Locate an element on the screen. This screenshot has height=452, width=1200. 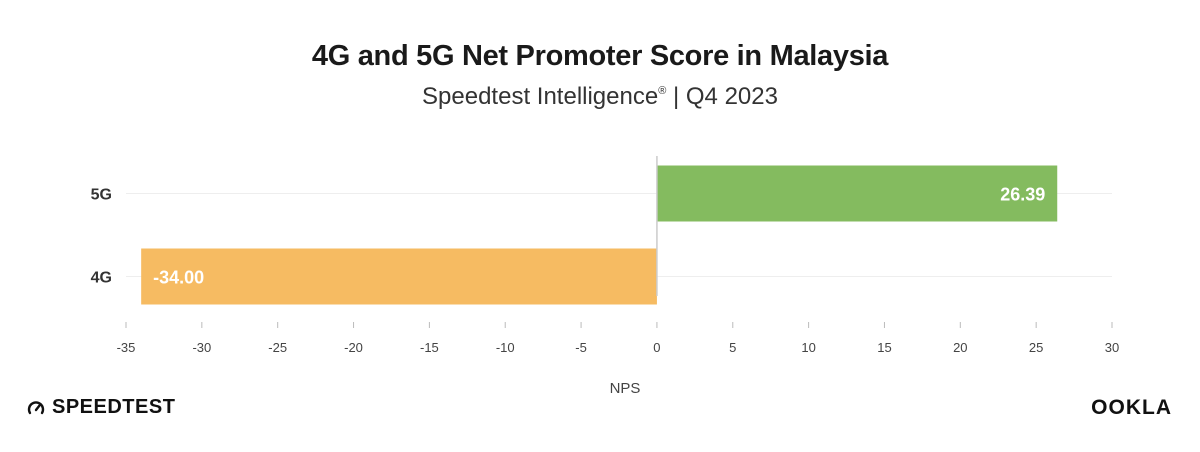
speedtest-wordmark: SPEEDTEST is located at coordinates (114, 407).